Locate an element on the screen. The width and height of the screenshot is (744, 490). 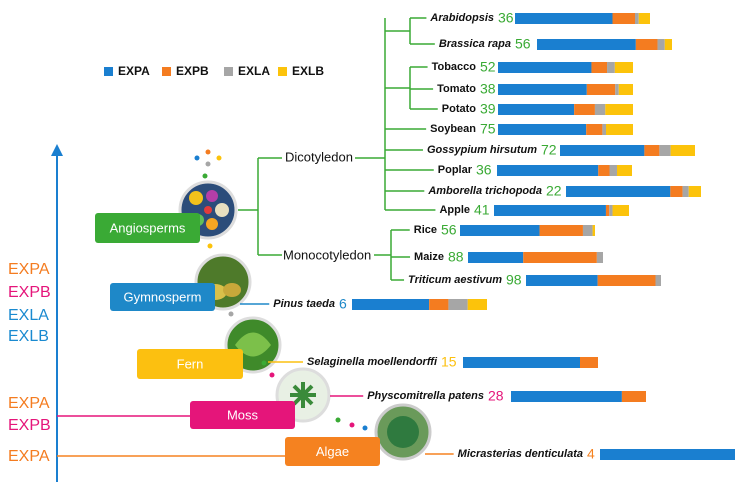
species-name: Brassica rapa is located at coordinates (475, 44).